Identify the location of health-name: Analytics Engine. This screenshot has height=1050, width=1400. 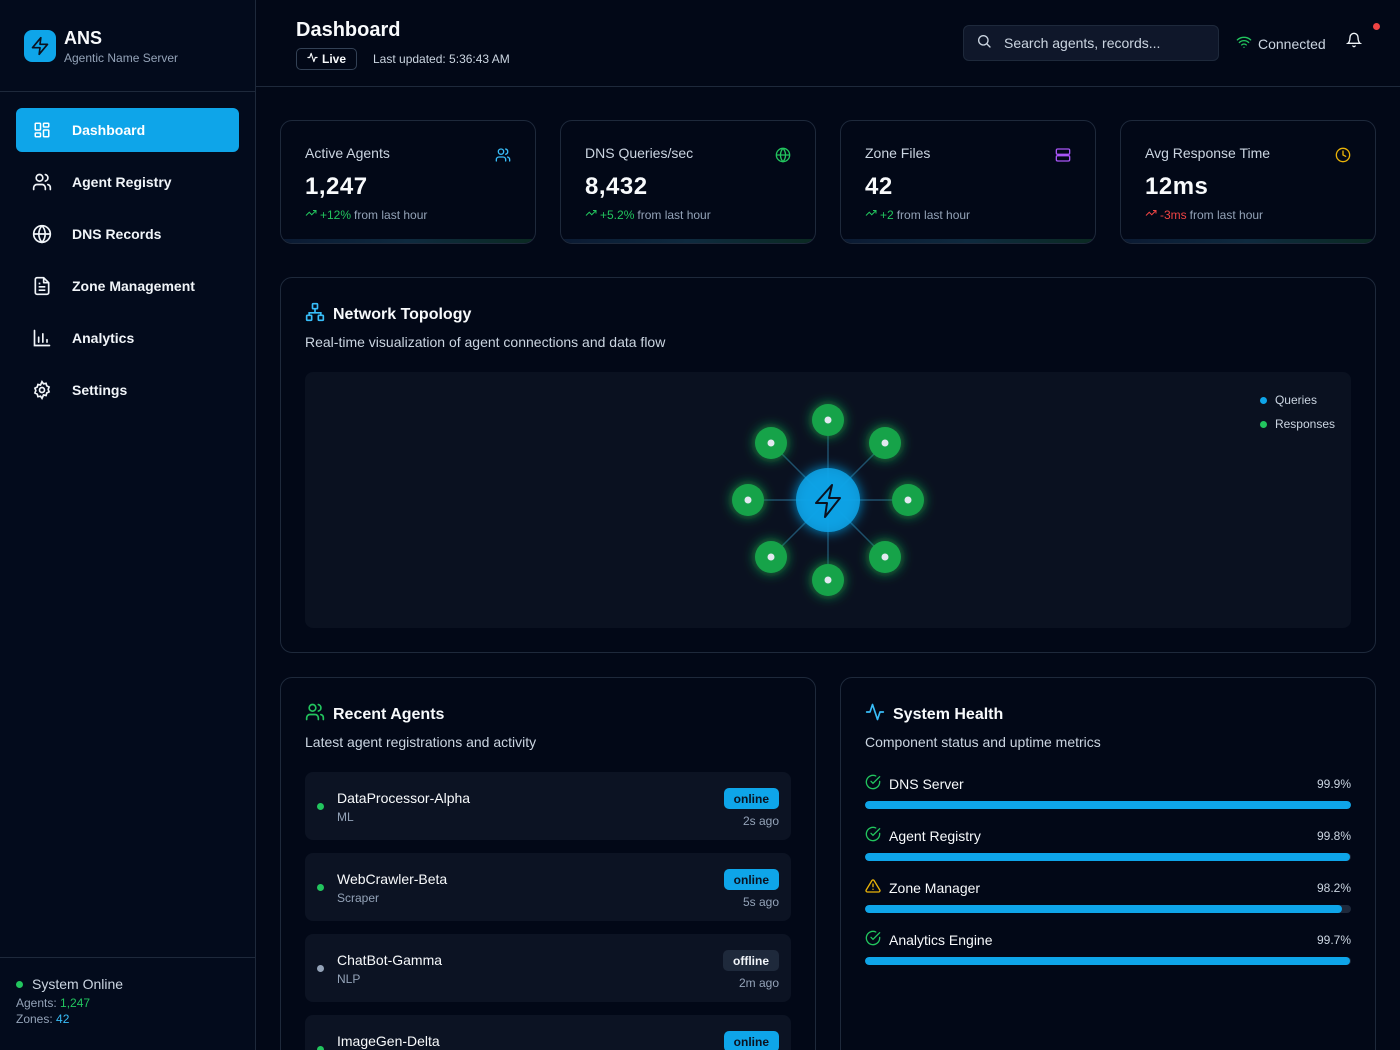
(941, 939).